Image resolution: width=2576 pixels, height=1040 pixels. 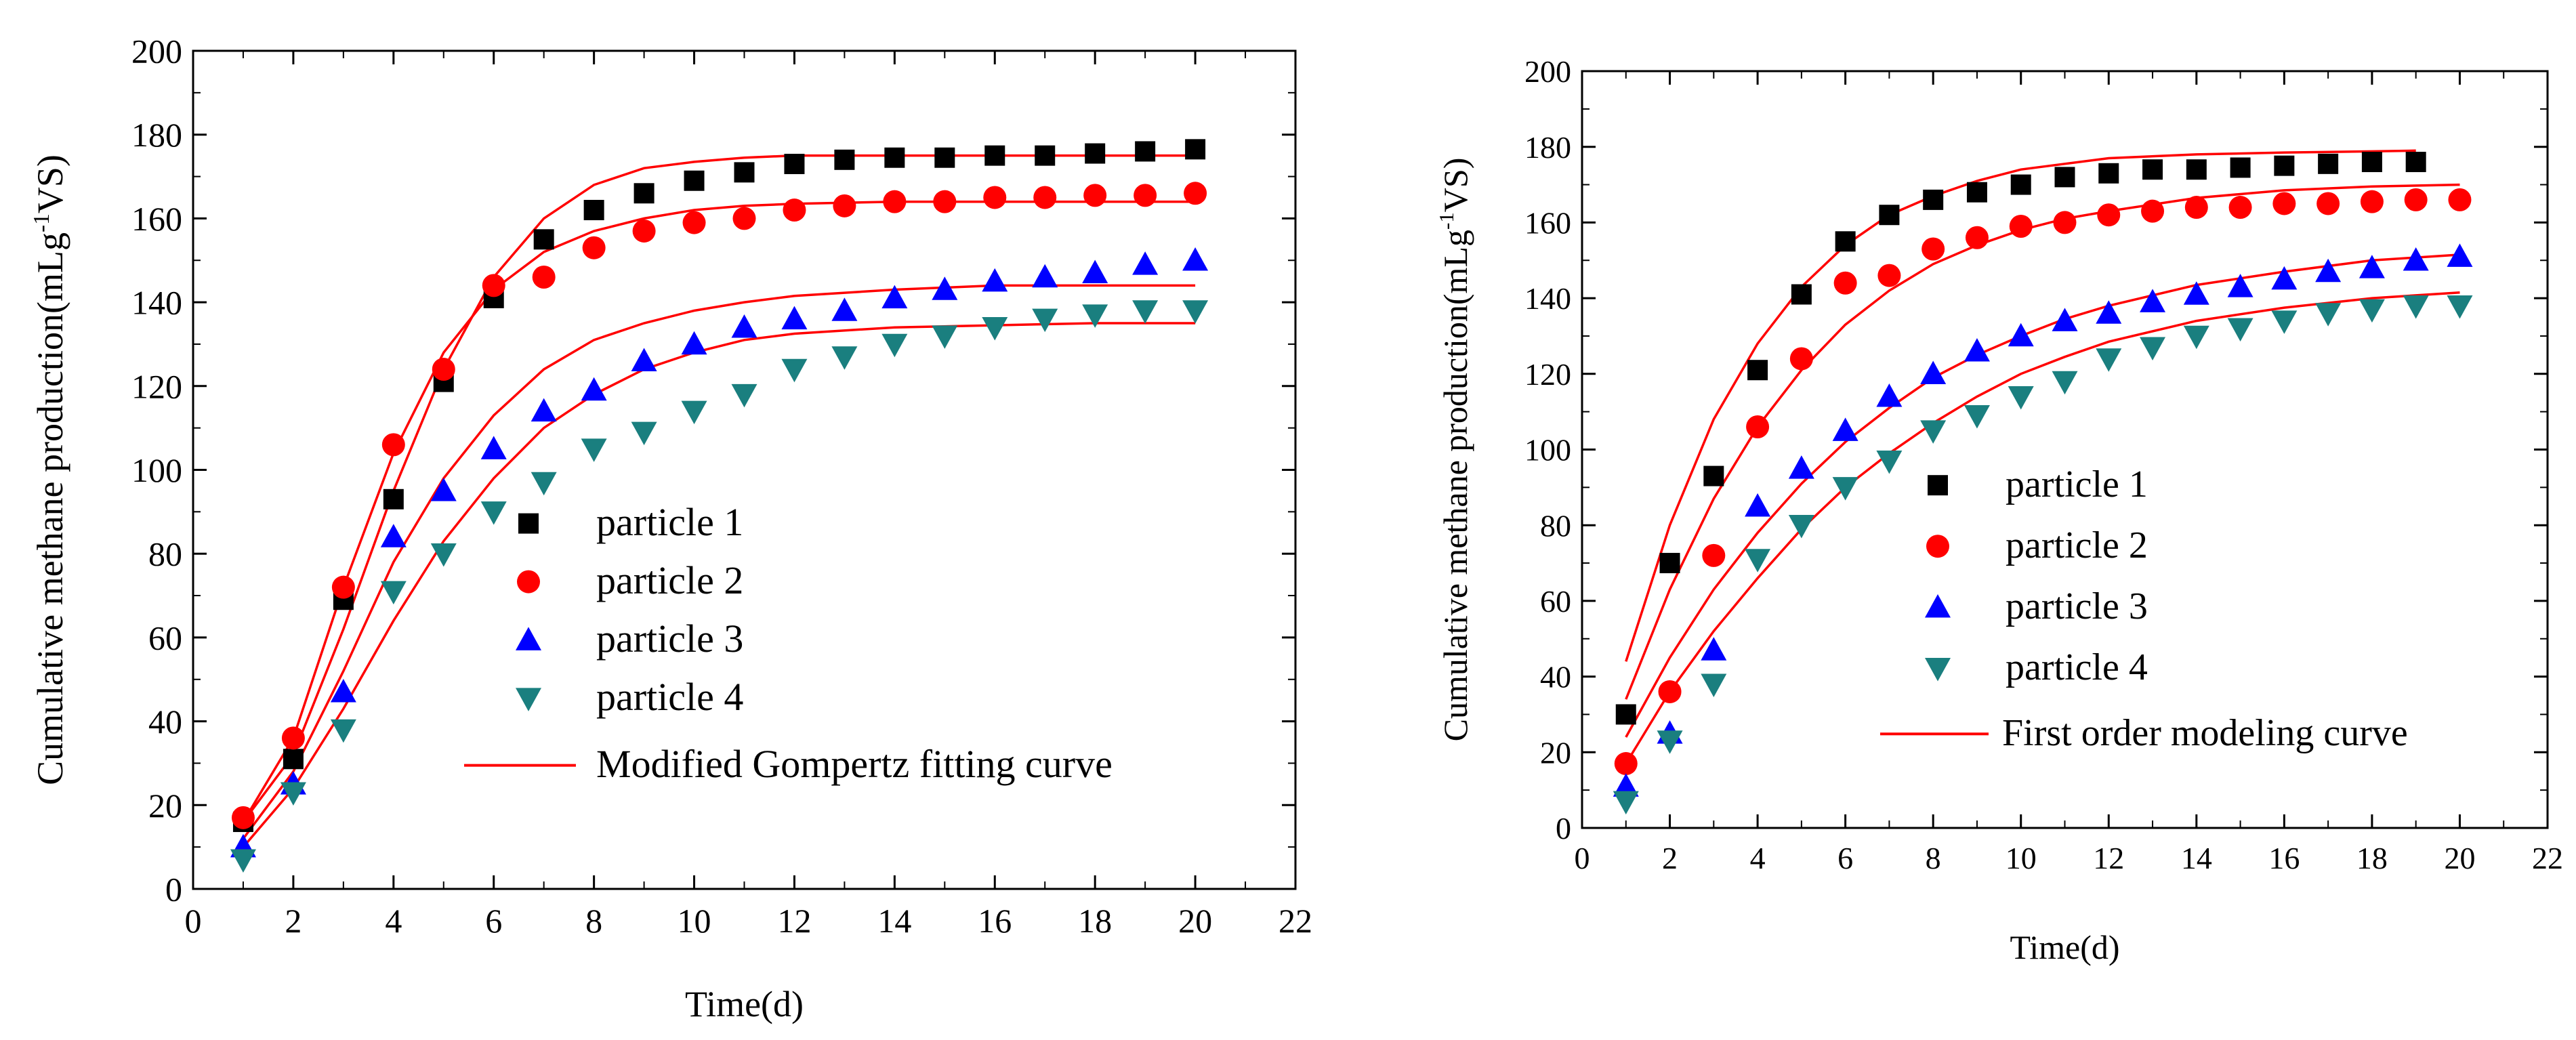 What do you see at coordinates (2196, 858) in the screenshot?
I see `x-tick-label: 14` at bounding box center [2196, 858].